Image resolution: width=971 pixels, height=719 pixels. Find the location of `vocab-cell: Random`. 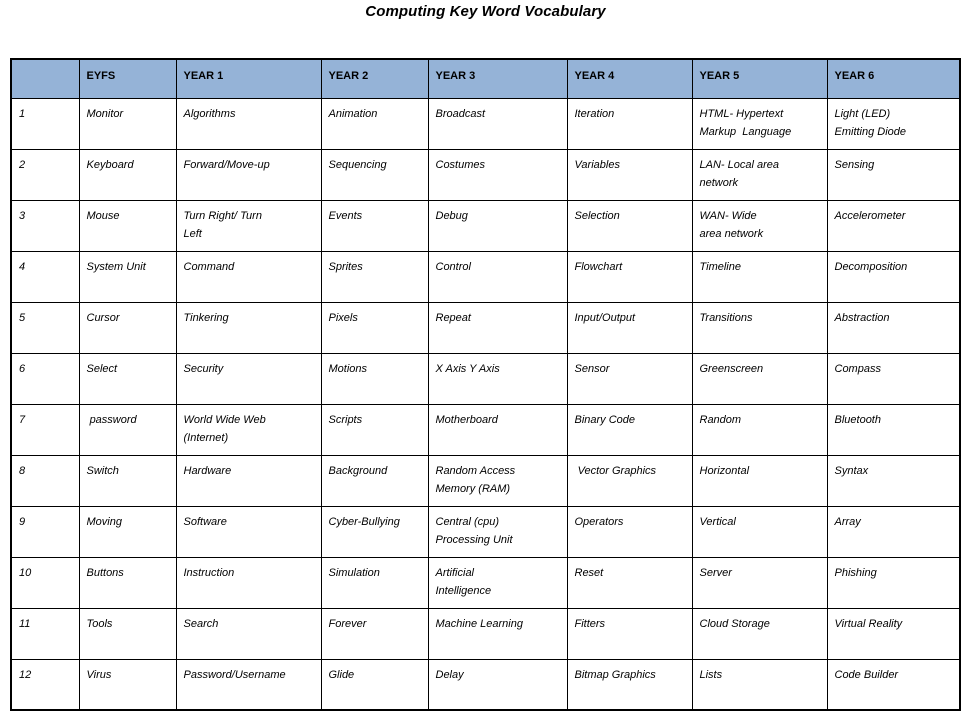

vocab-cell: Random is located at coordinates (759, 429).